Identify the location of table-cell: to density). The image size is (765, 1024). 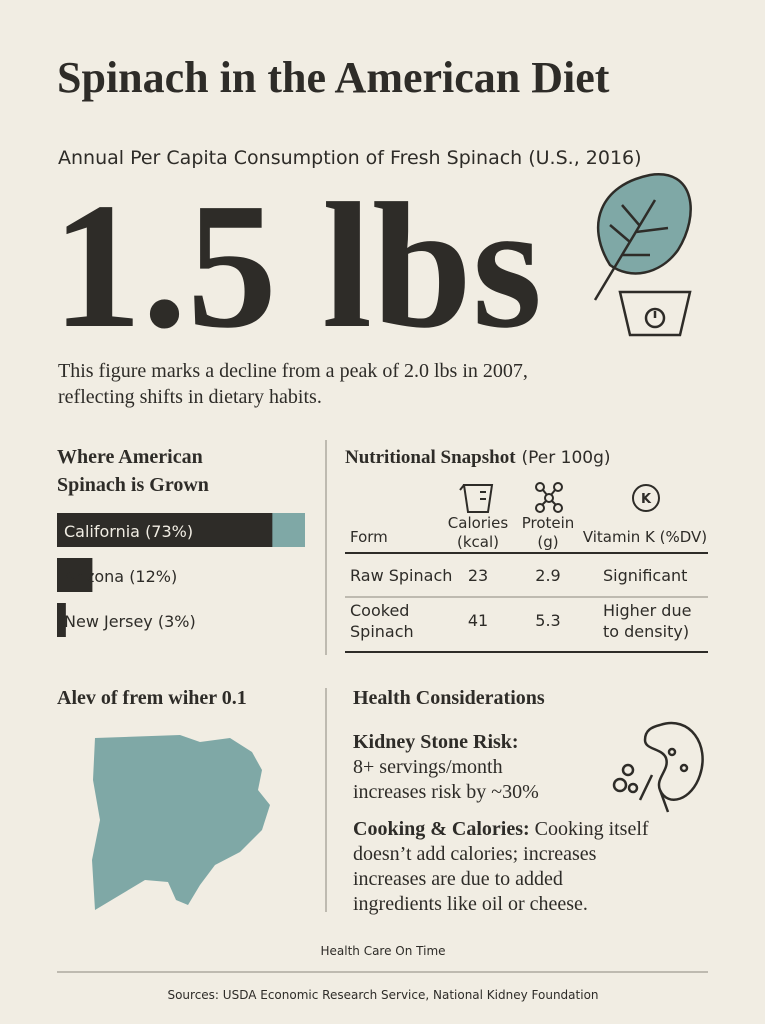
(646, 631).